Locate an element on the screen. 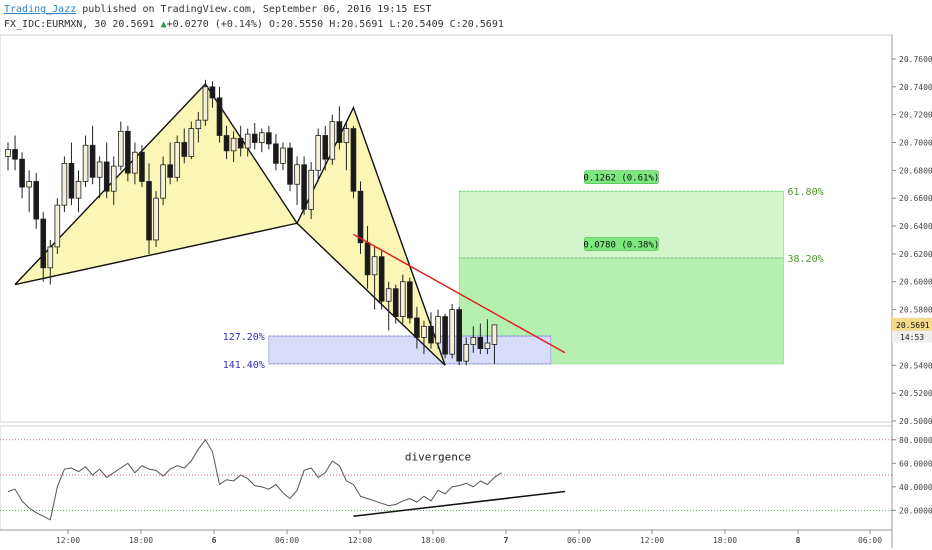 The height and width of the screenshot is (550, 932). pattern-bd-line is located at coordinates (371, 294).